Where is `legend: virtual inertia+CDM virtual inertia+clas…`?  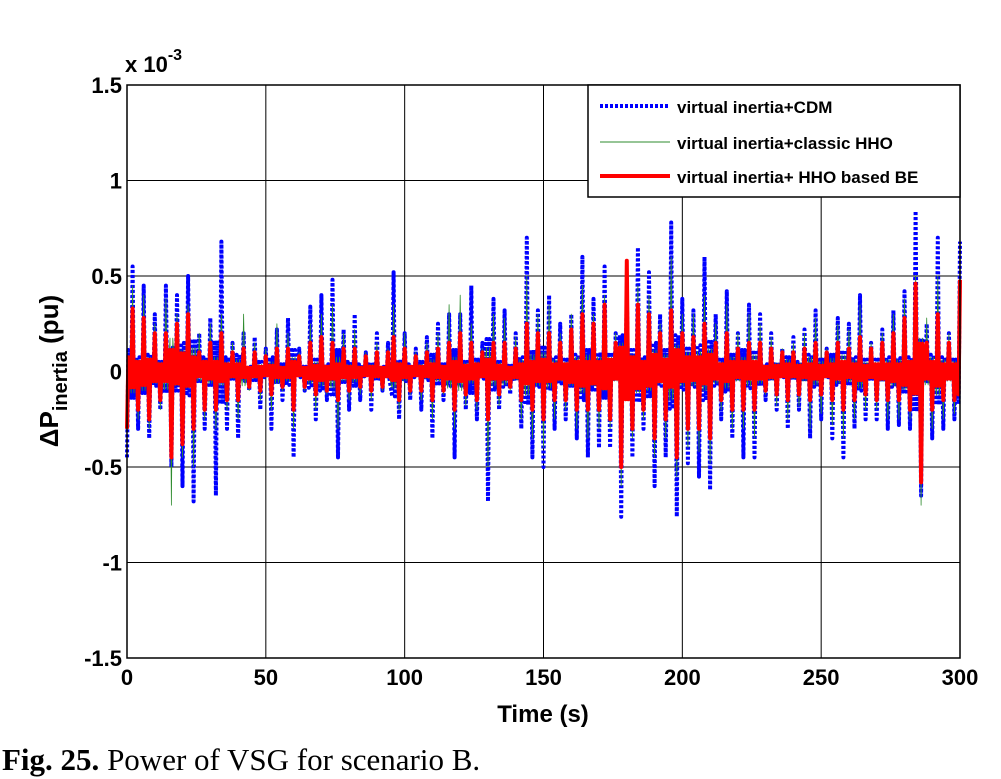 legend: virtual inertia+CDM virtual inertia+clas… is located at coordinates (774, 141).